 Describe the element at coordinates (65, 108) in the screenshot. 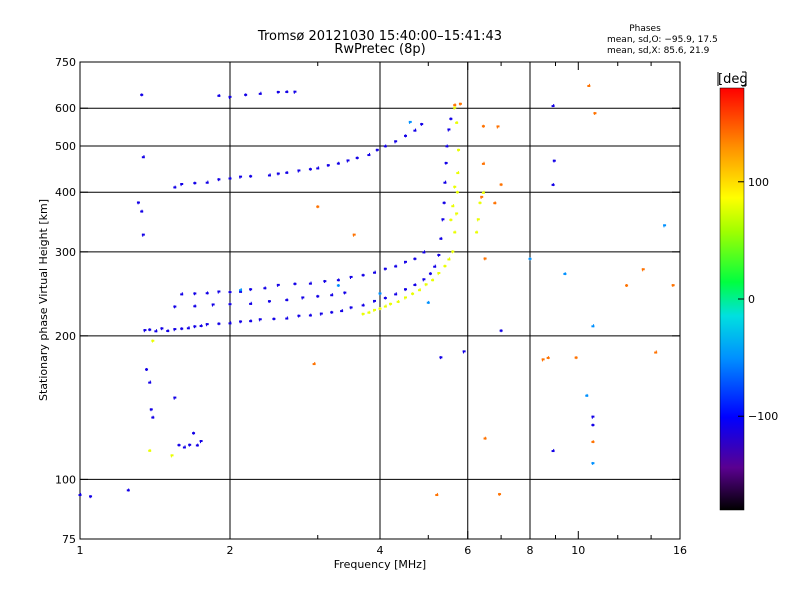

I see `y-tick-label: 600` at that location.